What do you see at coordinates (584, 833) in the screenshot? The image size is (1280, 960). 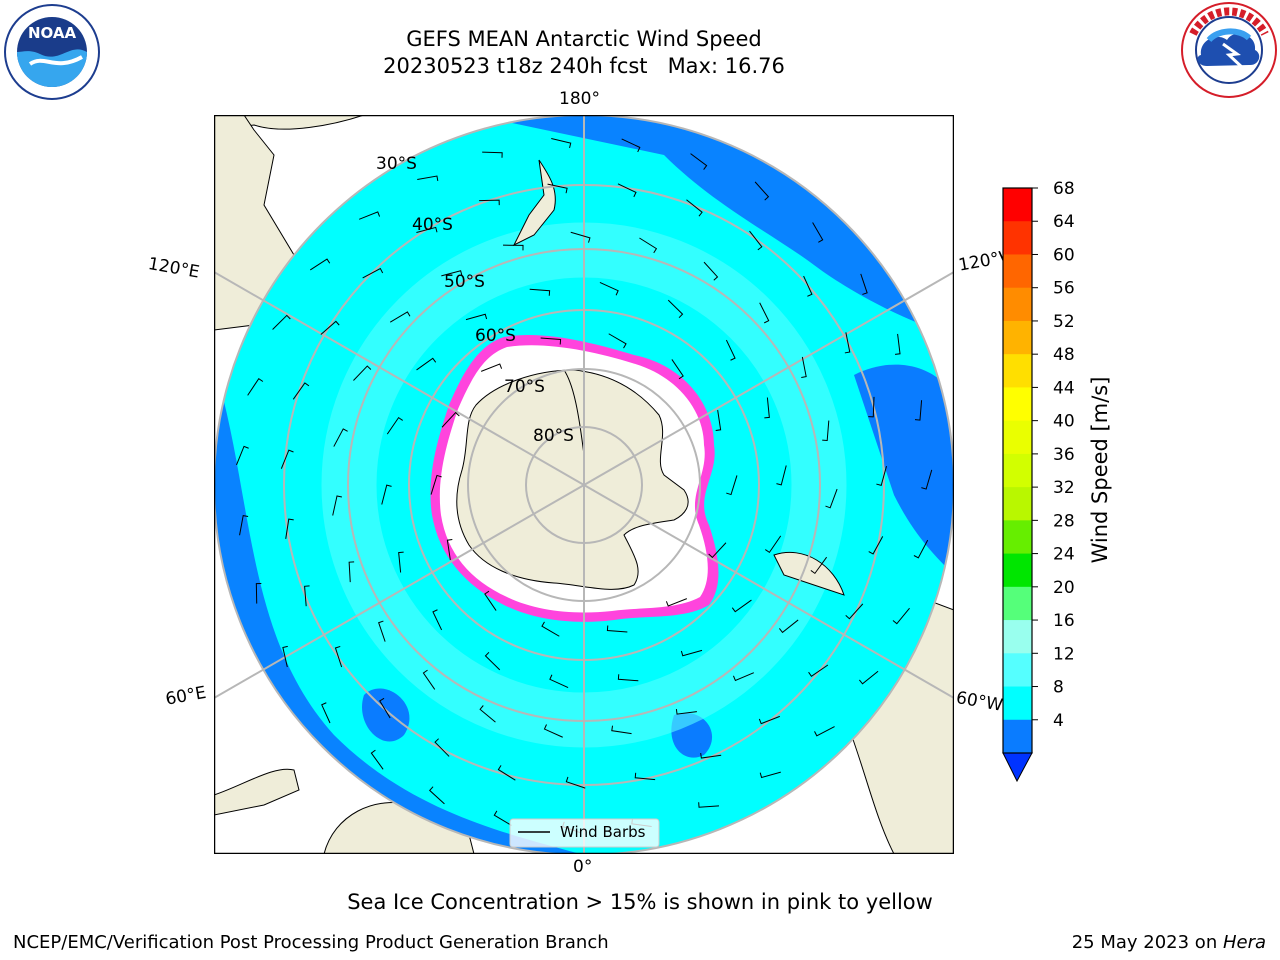 I see `wind-barbs-legend: Wind Barbs` at bounding box center [584, 833].